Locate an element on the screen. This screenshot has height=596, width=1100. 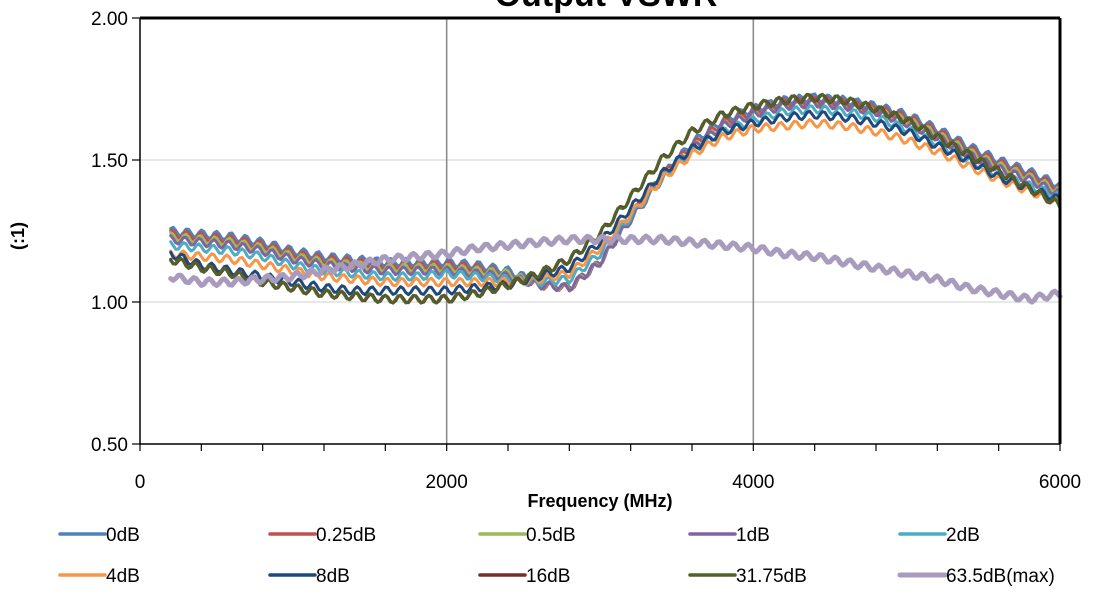
chart-title: Output VSWR is located at coordinates (606, 7).